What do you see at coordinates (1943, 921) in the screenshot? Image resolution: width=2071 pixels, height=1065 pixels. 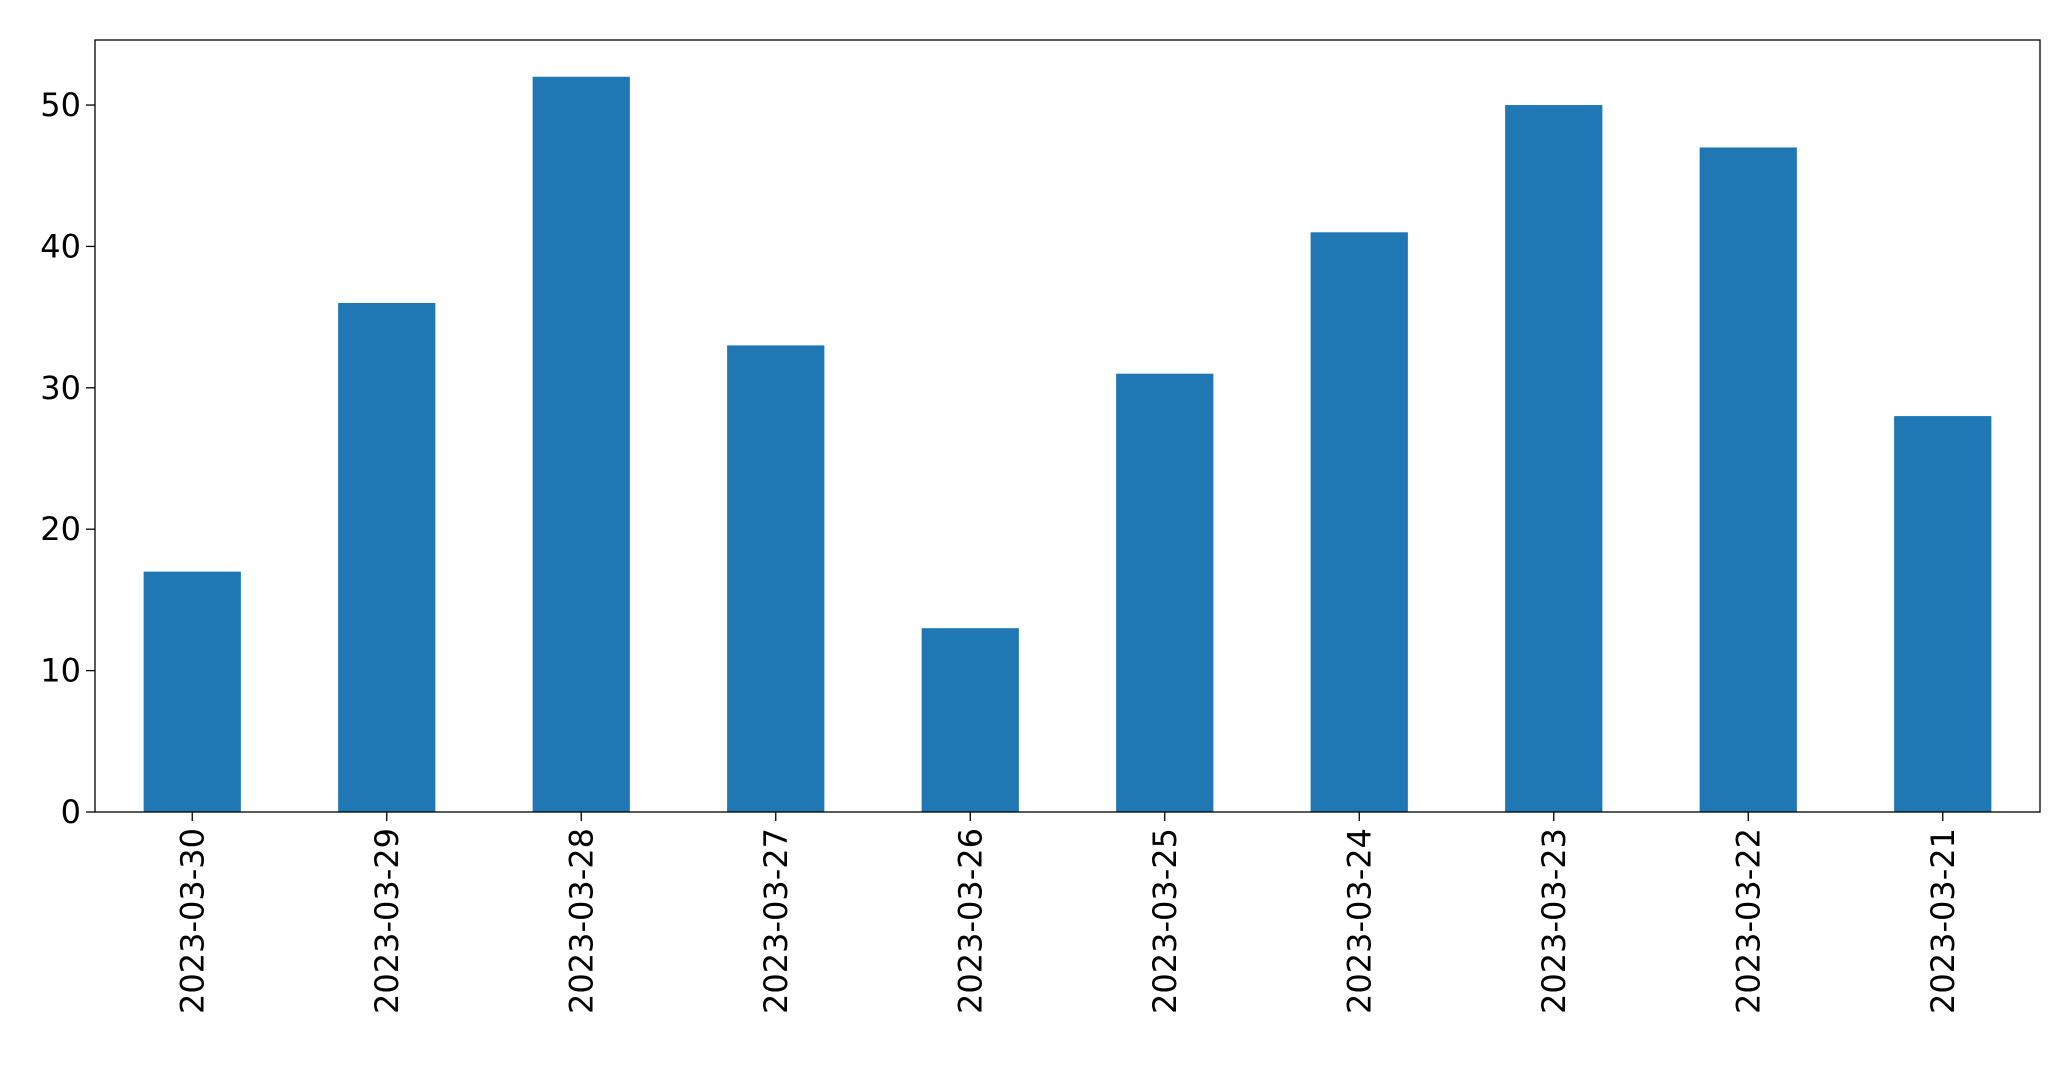 I see `x-tick-label: 2023-03-21` at bounding box center [1943, 921].